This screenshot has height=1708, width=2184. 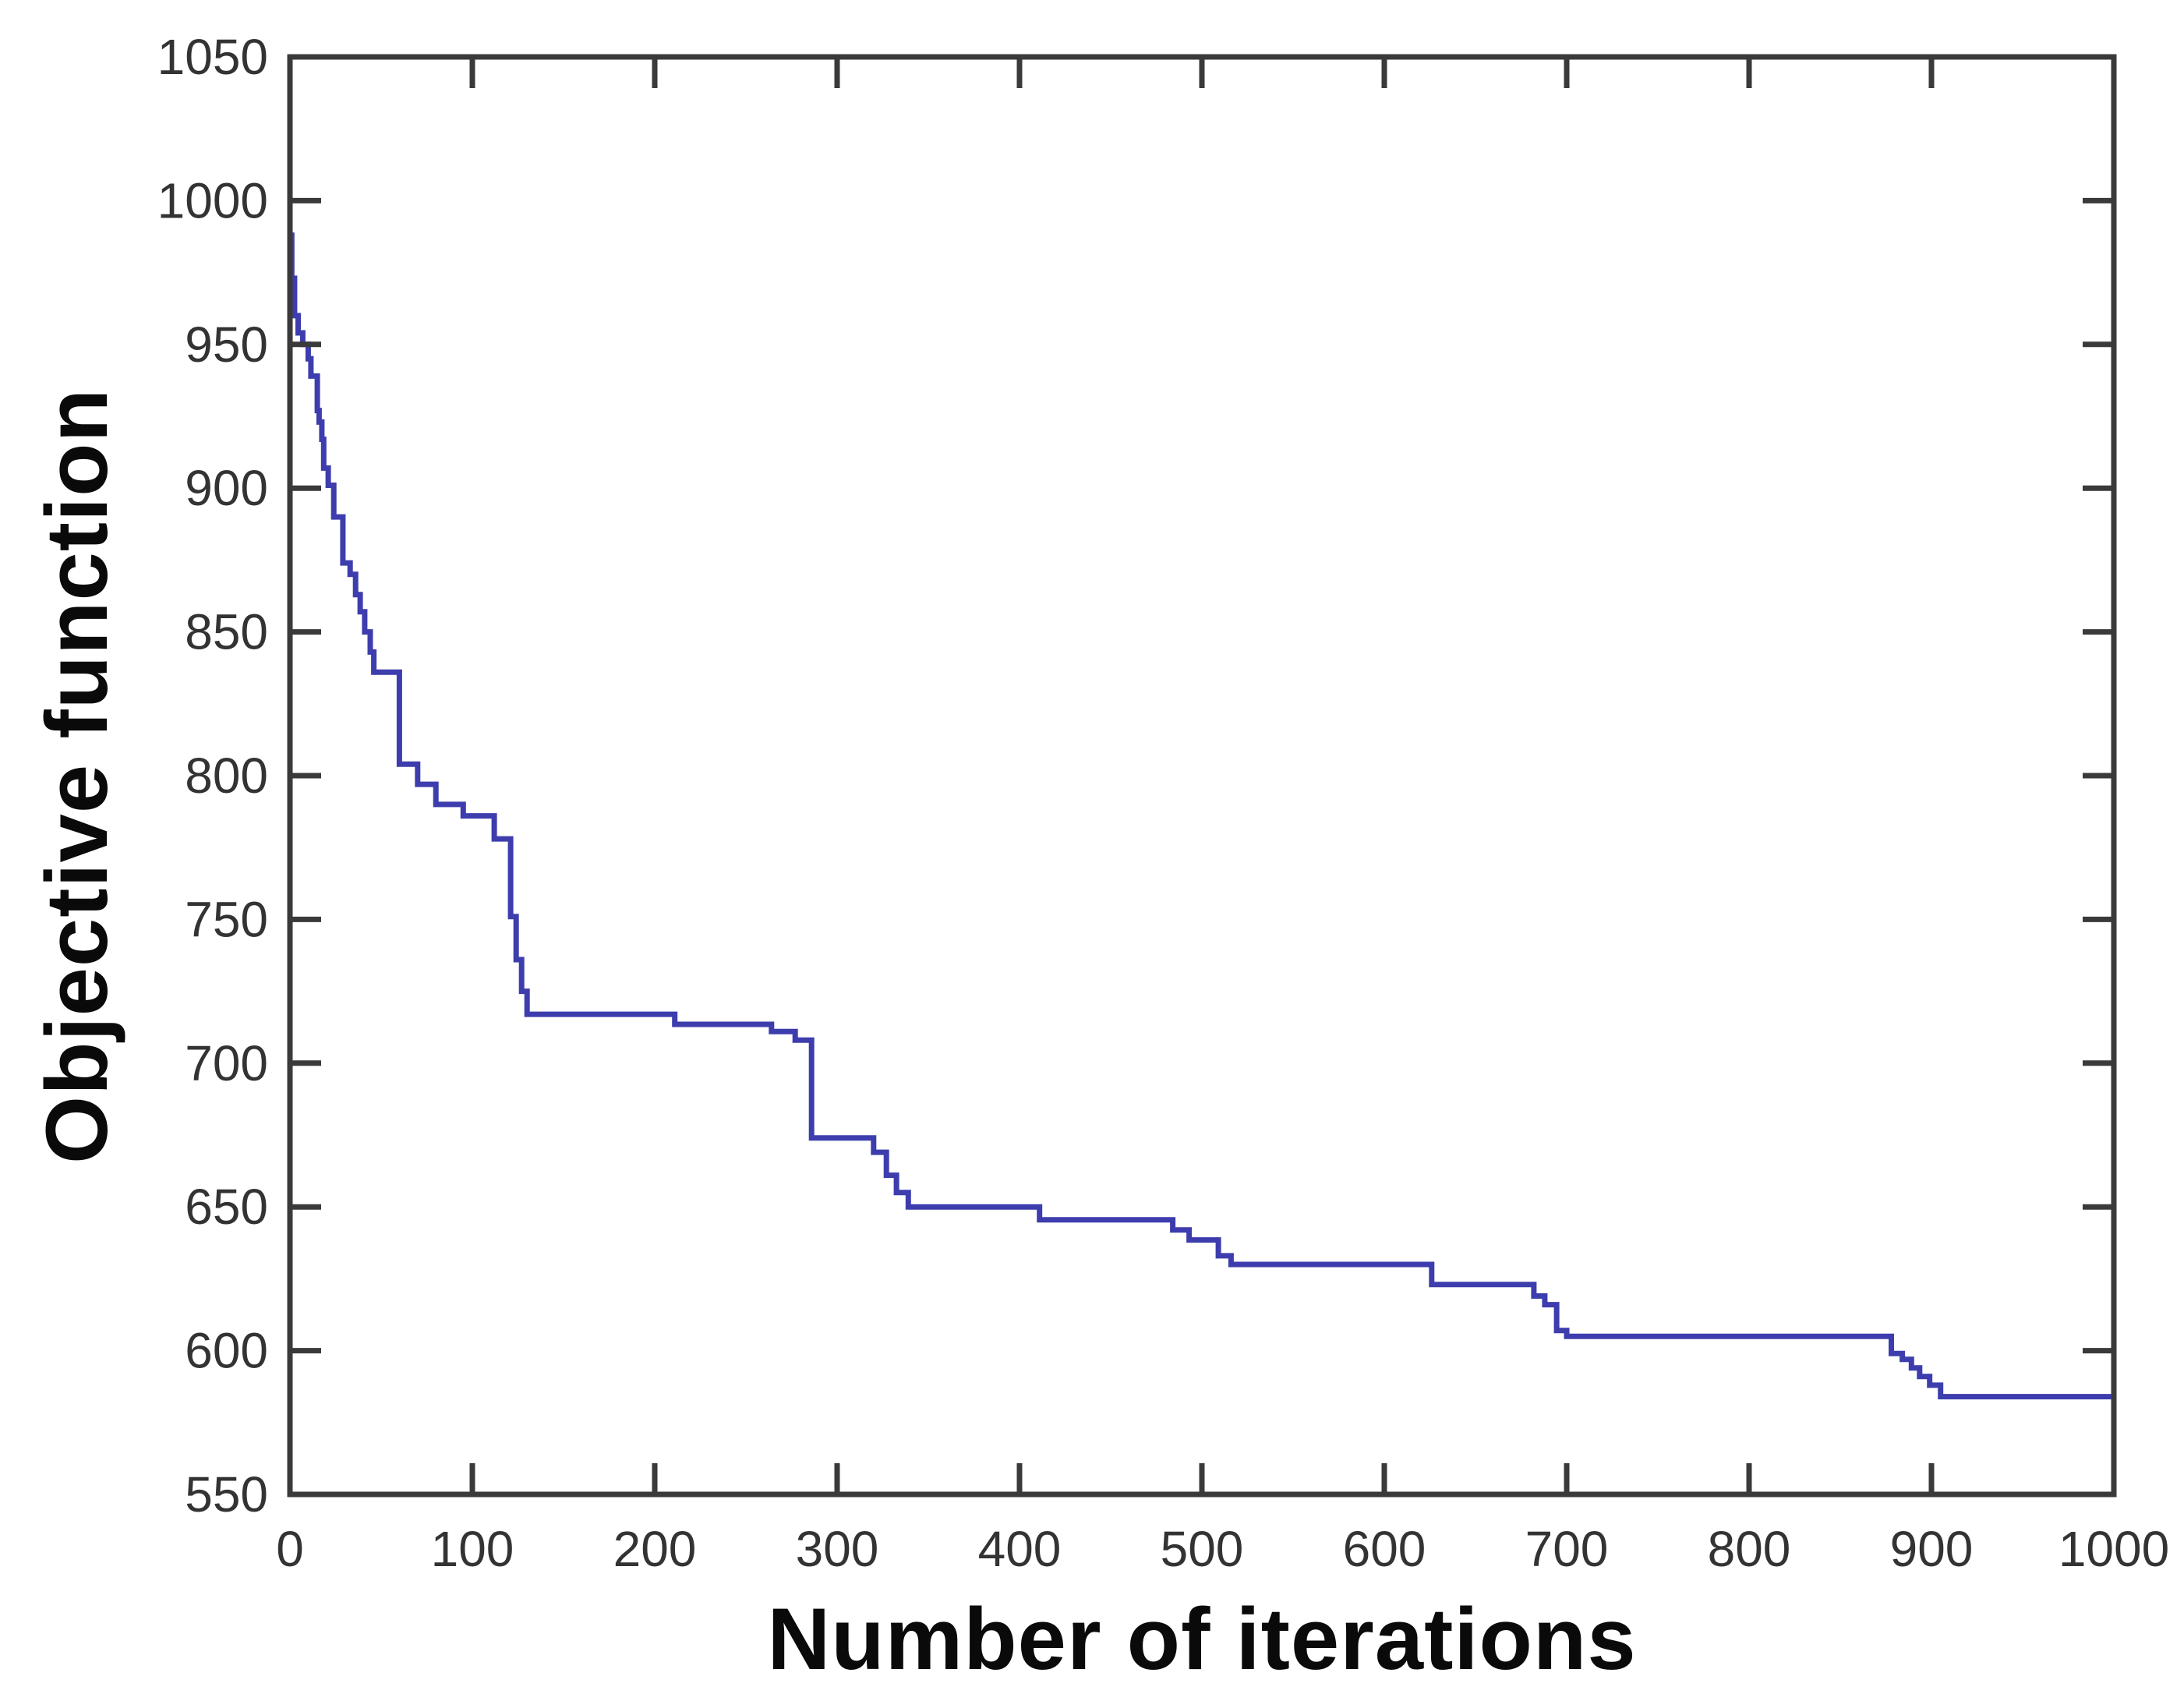 What do you see at coordinates (1020, 1549) in the screenshot?
I see `x-tick-label: 400` at bounding box center [1020, 1549].